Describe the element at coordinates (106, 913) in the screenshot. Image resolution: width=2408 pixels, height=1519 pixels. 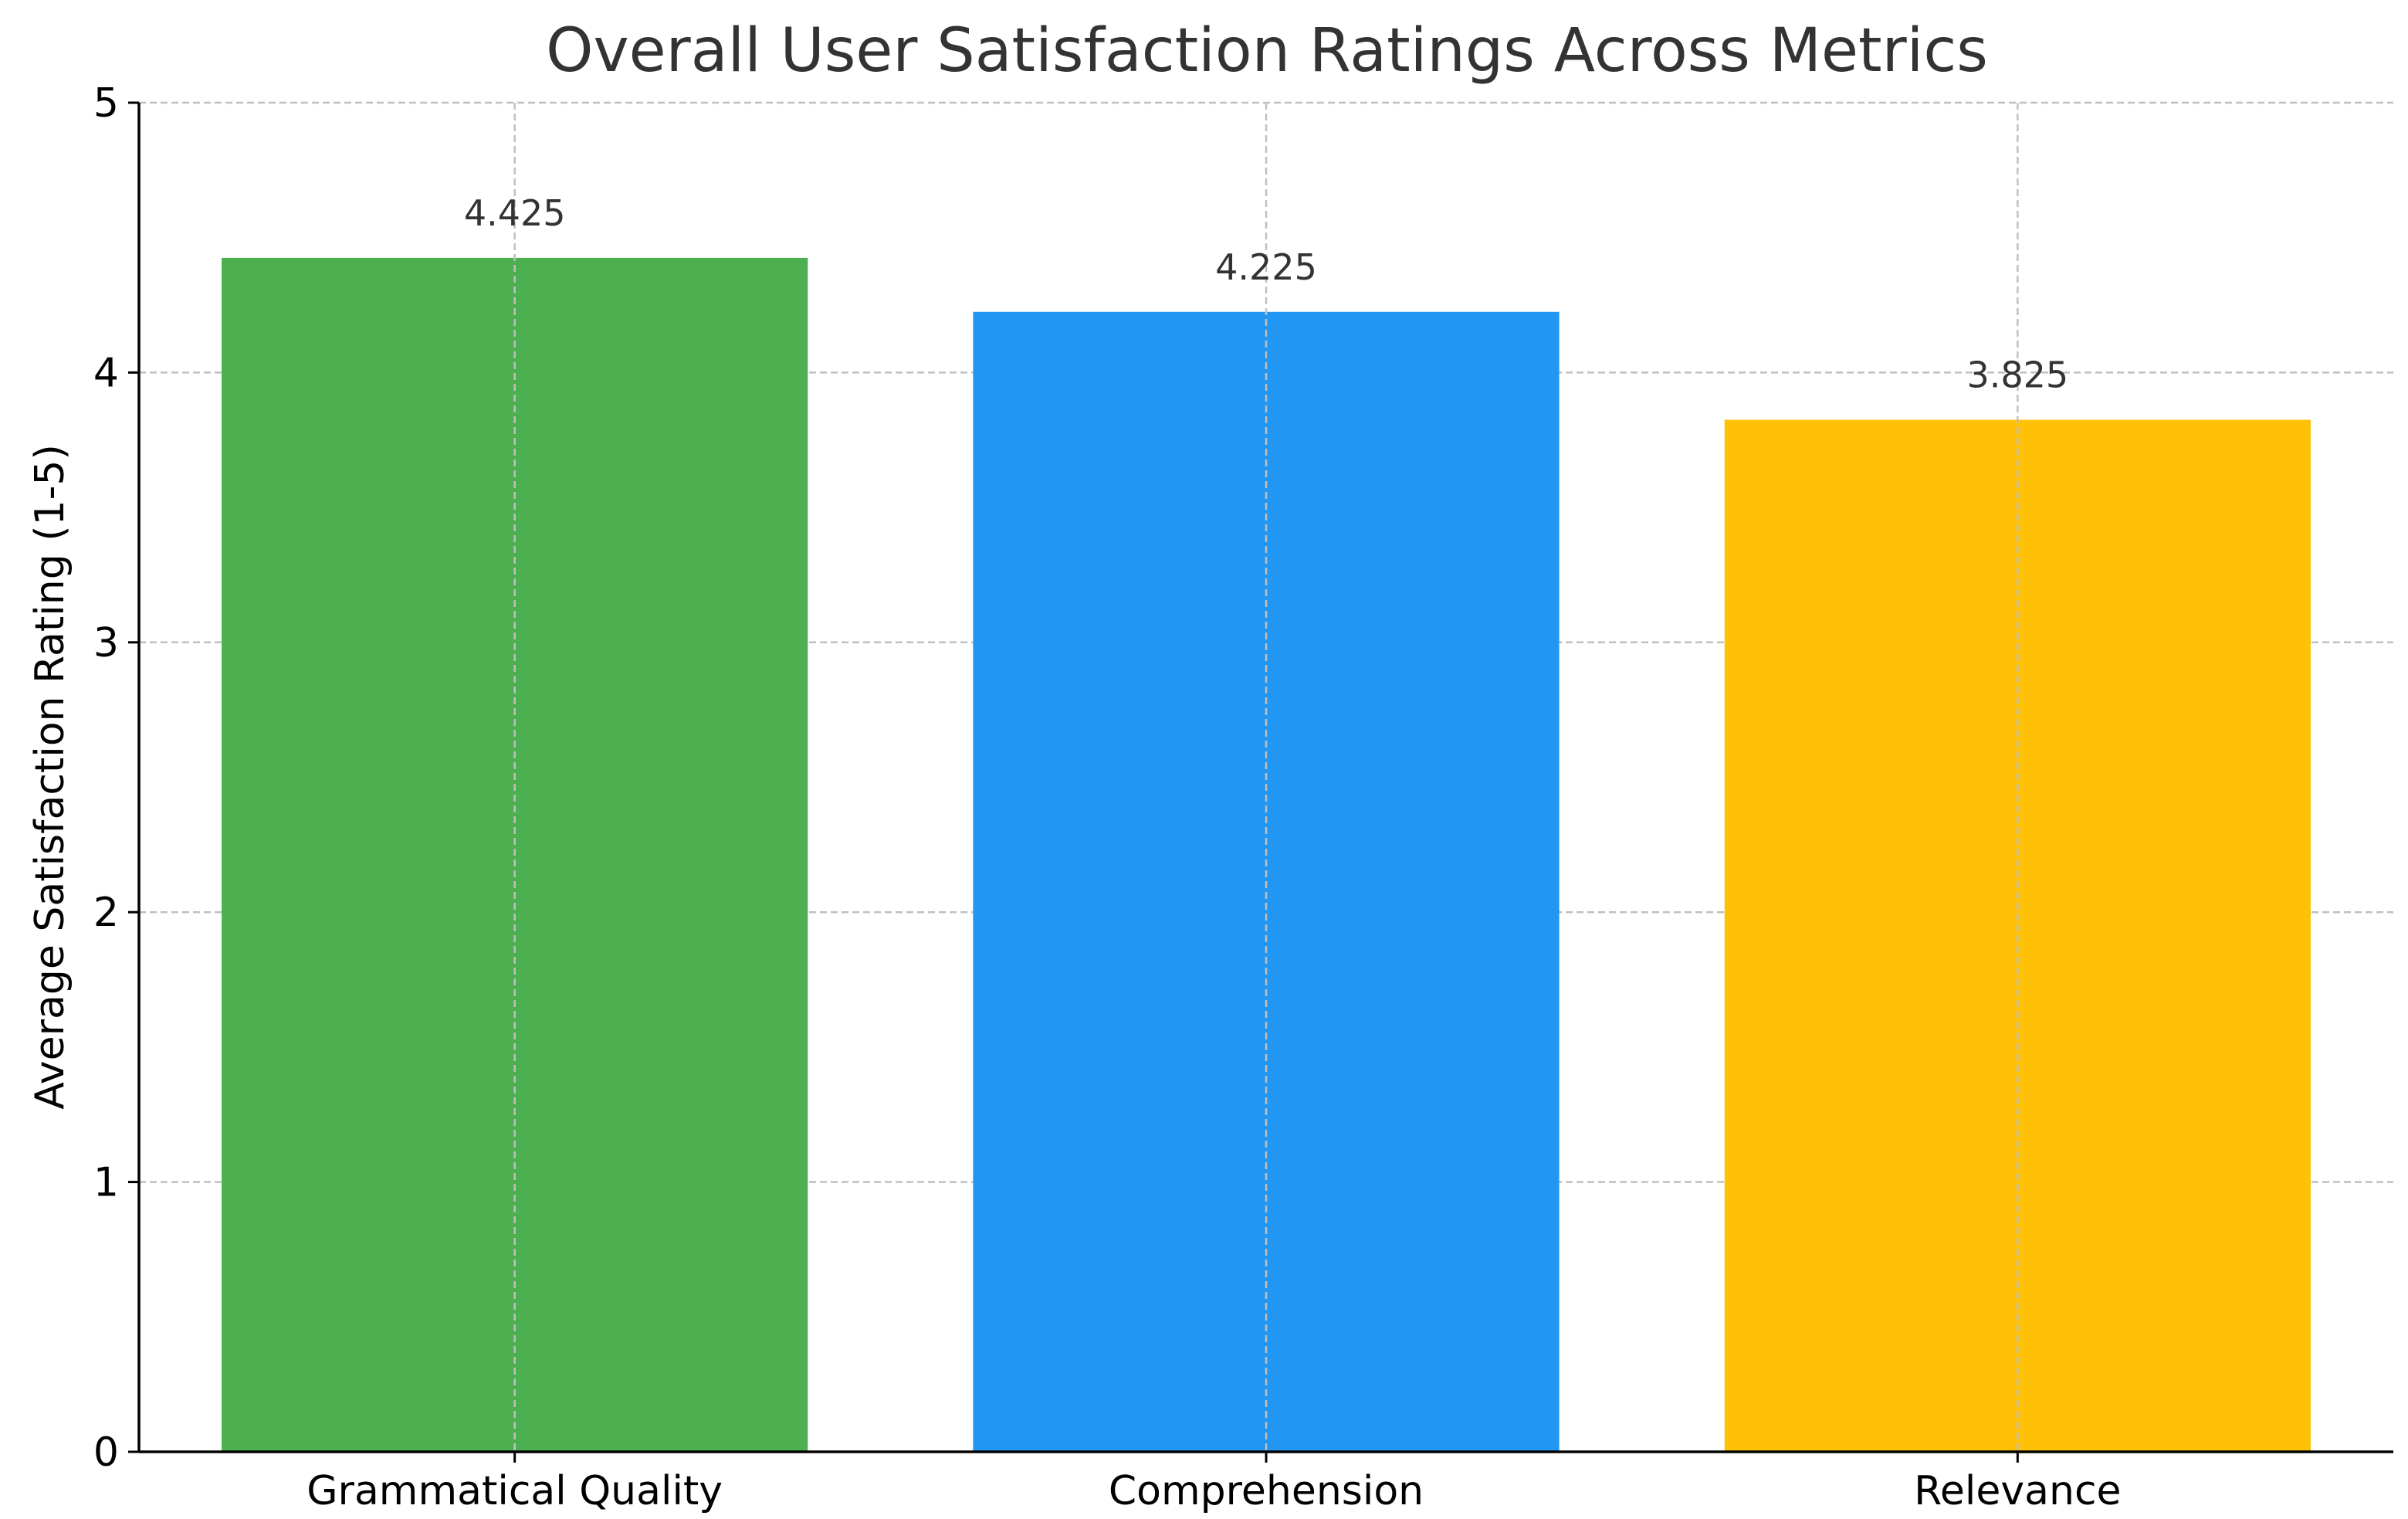
I see `y-tick-label: 2` at that location.